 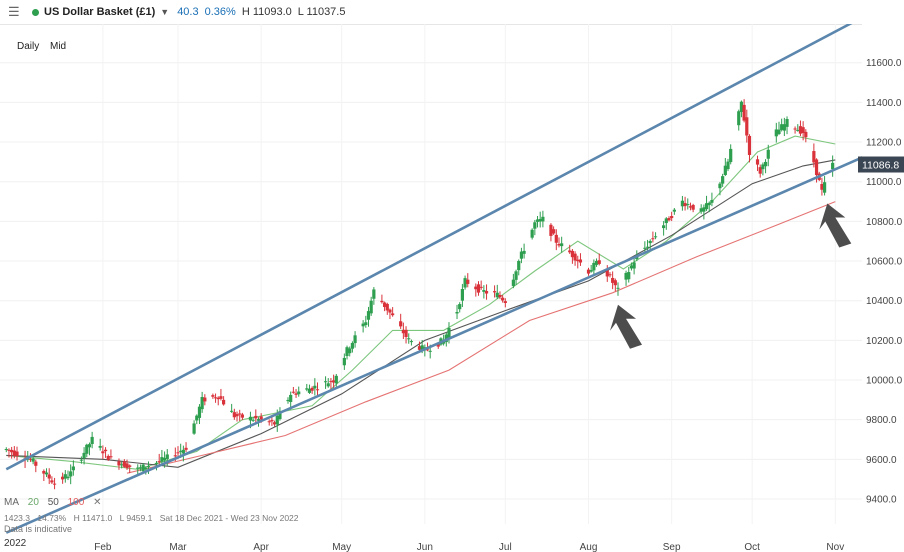 What do you see at coordinates (58, 46) in the screenshot?
I see `price-type-mid: Mid` at bounding box center [58, 46].